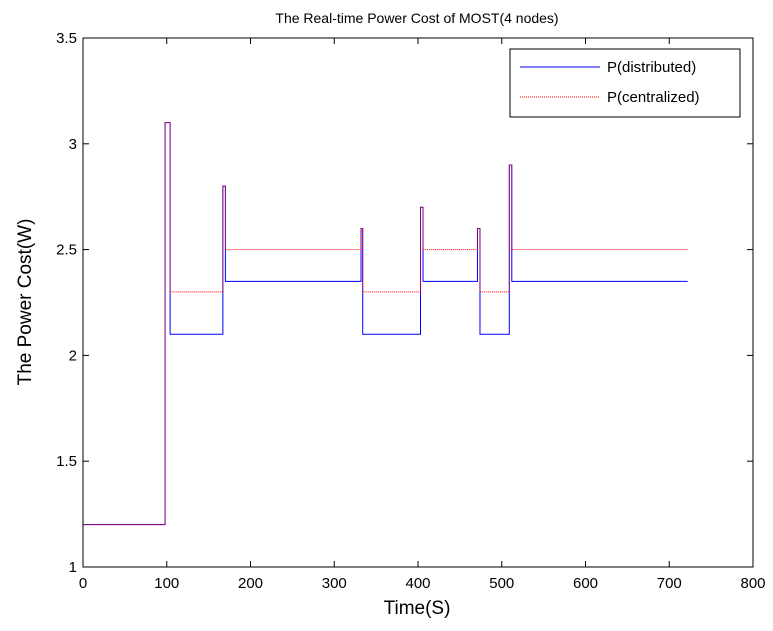 The image size is (773, 631). Describe the element at coordinates (73, 355) in the screenshot. I see `y-tick-label: 2` at that location.